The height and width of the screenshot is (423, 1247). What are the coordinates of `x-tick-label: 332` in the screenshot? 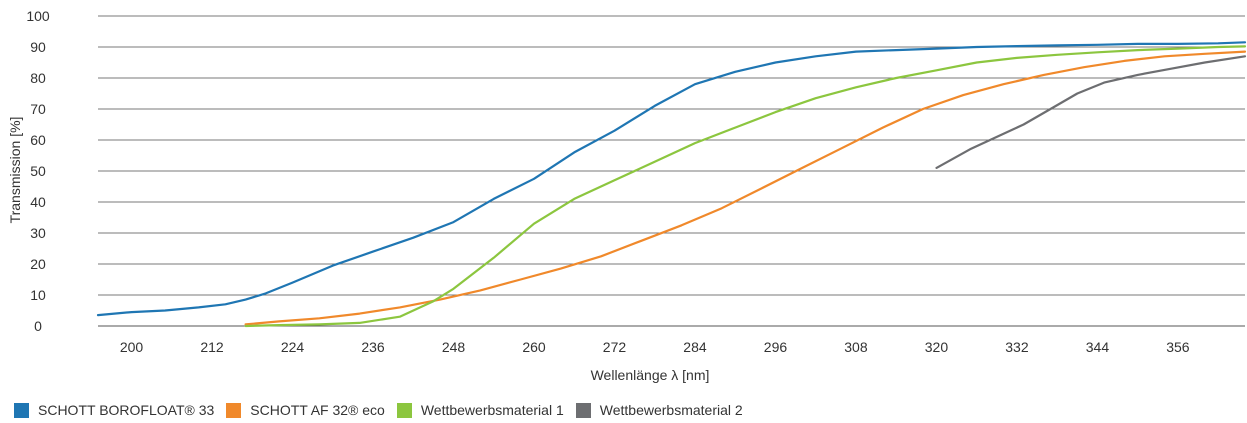 It's located at (1017, 347).